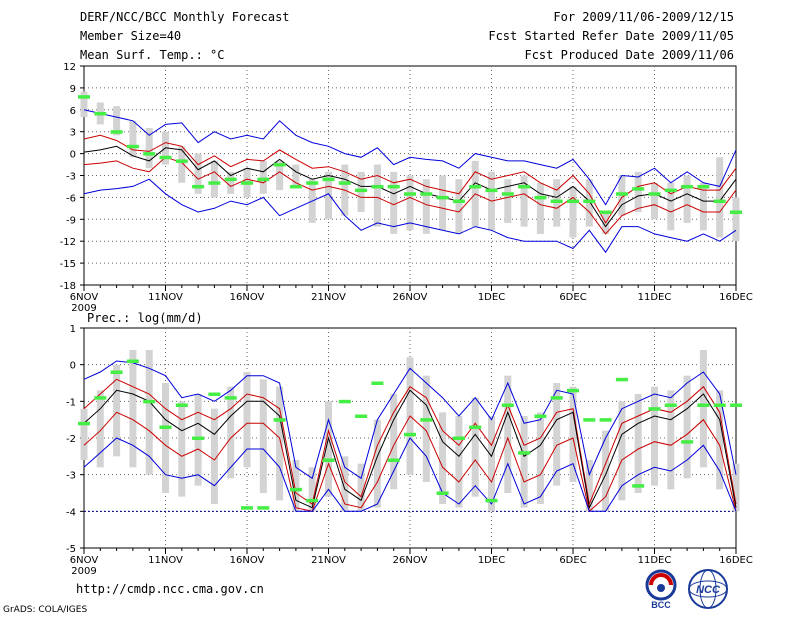 The width and height of the screenshot is (800, 618). Describe the element at coordinates (71, 220) in the screenshot. I see `temp-ytick-label: -9` at that location.